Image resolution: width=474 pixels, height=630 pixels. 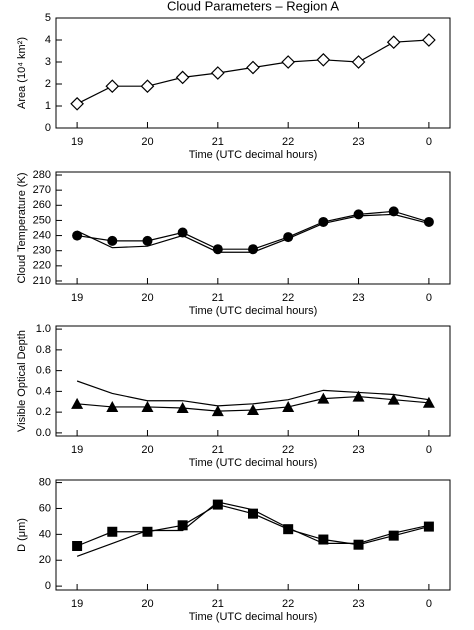 What do you see at coordinates (45, 508) in the screenshot?
I see `y-tick-label: 60` at bounding box center [45, 508].